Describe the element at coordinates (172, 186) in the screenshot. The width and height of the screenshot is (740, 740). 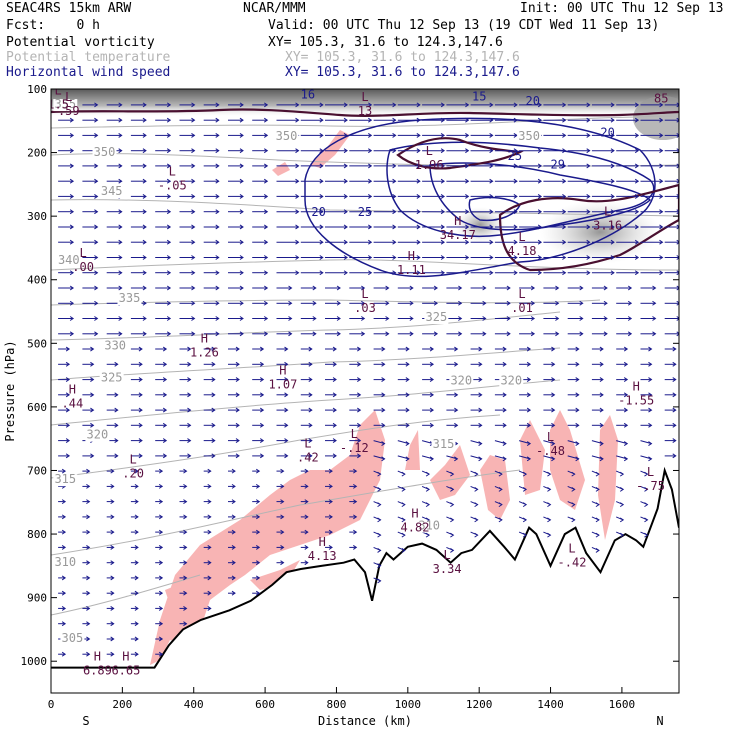
I see `pv-extremum-value: -.05` at that location.